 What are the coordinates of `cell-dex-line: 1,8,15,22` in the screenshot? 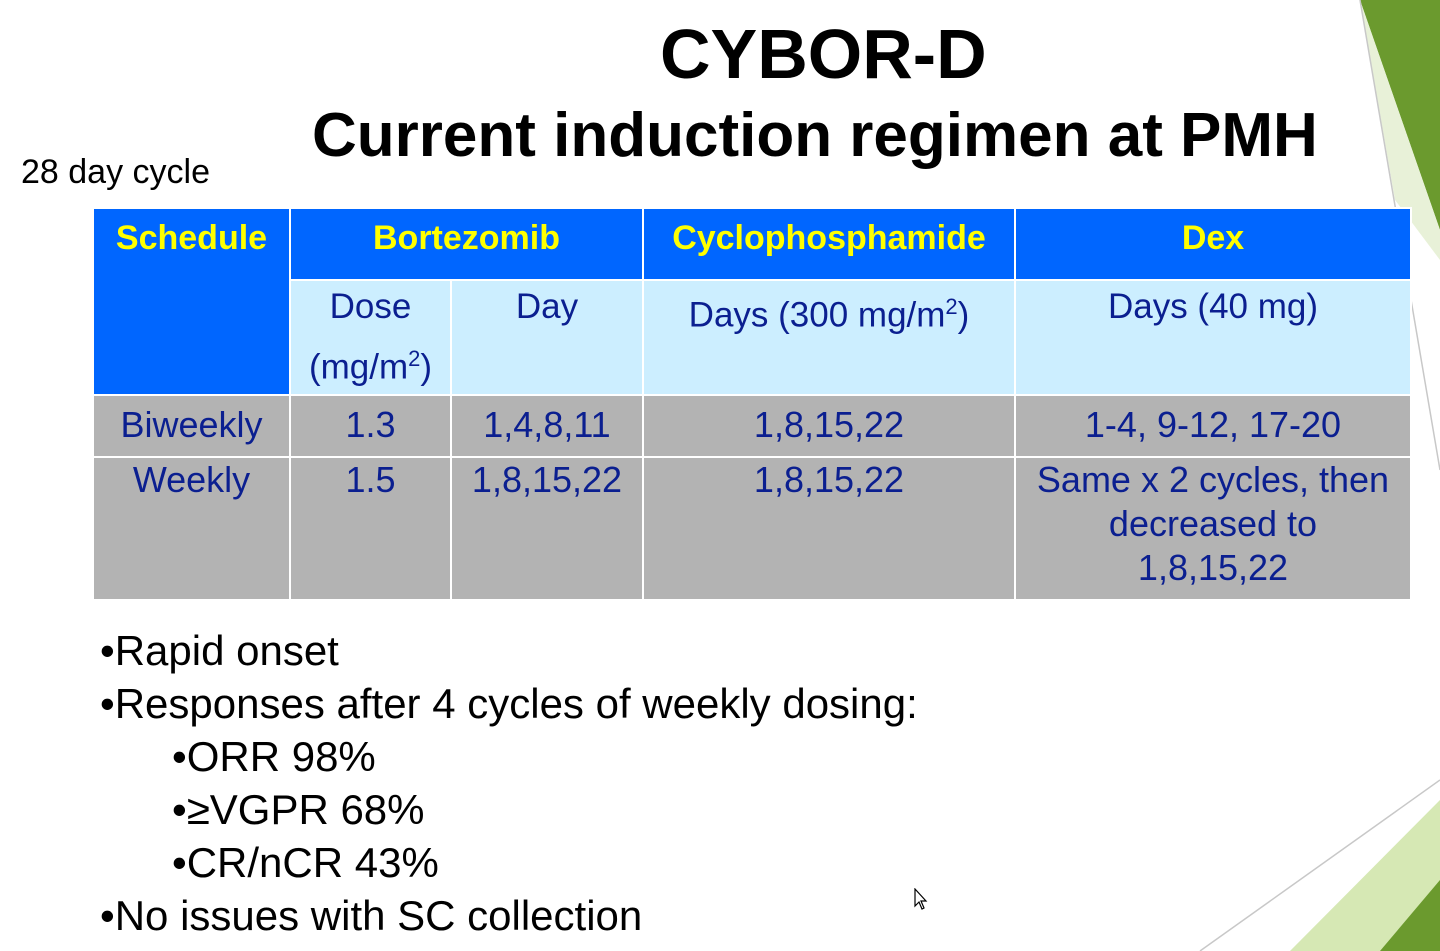 It's located at (1213, 567).